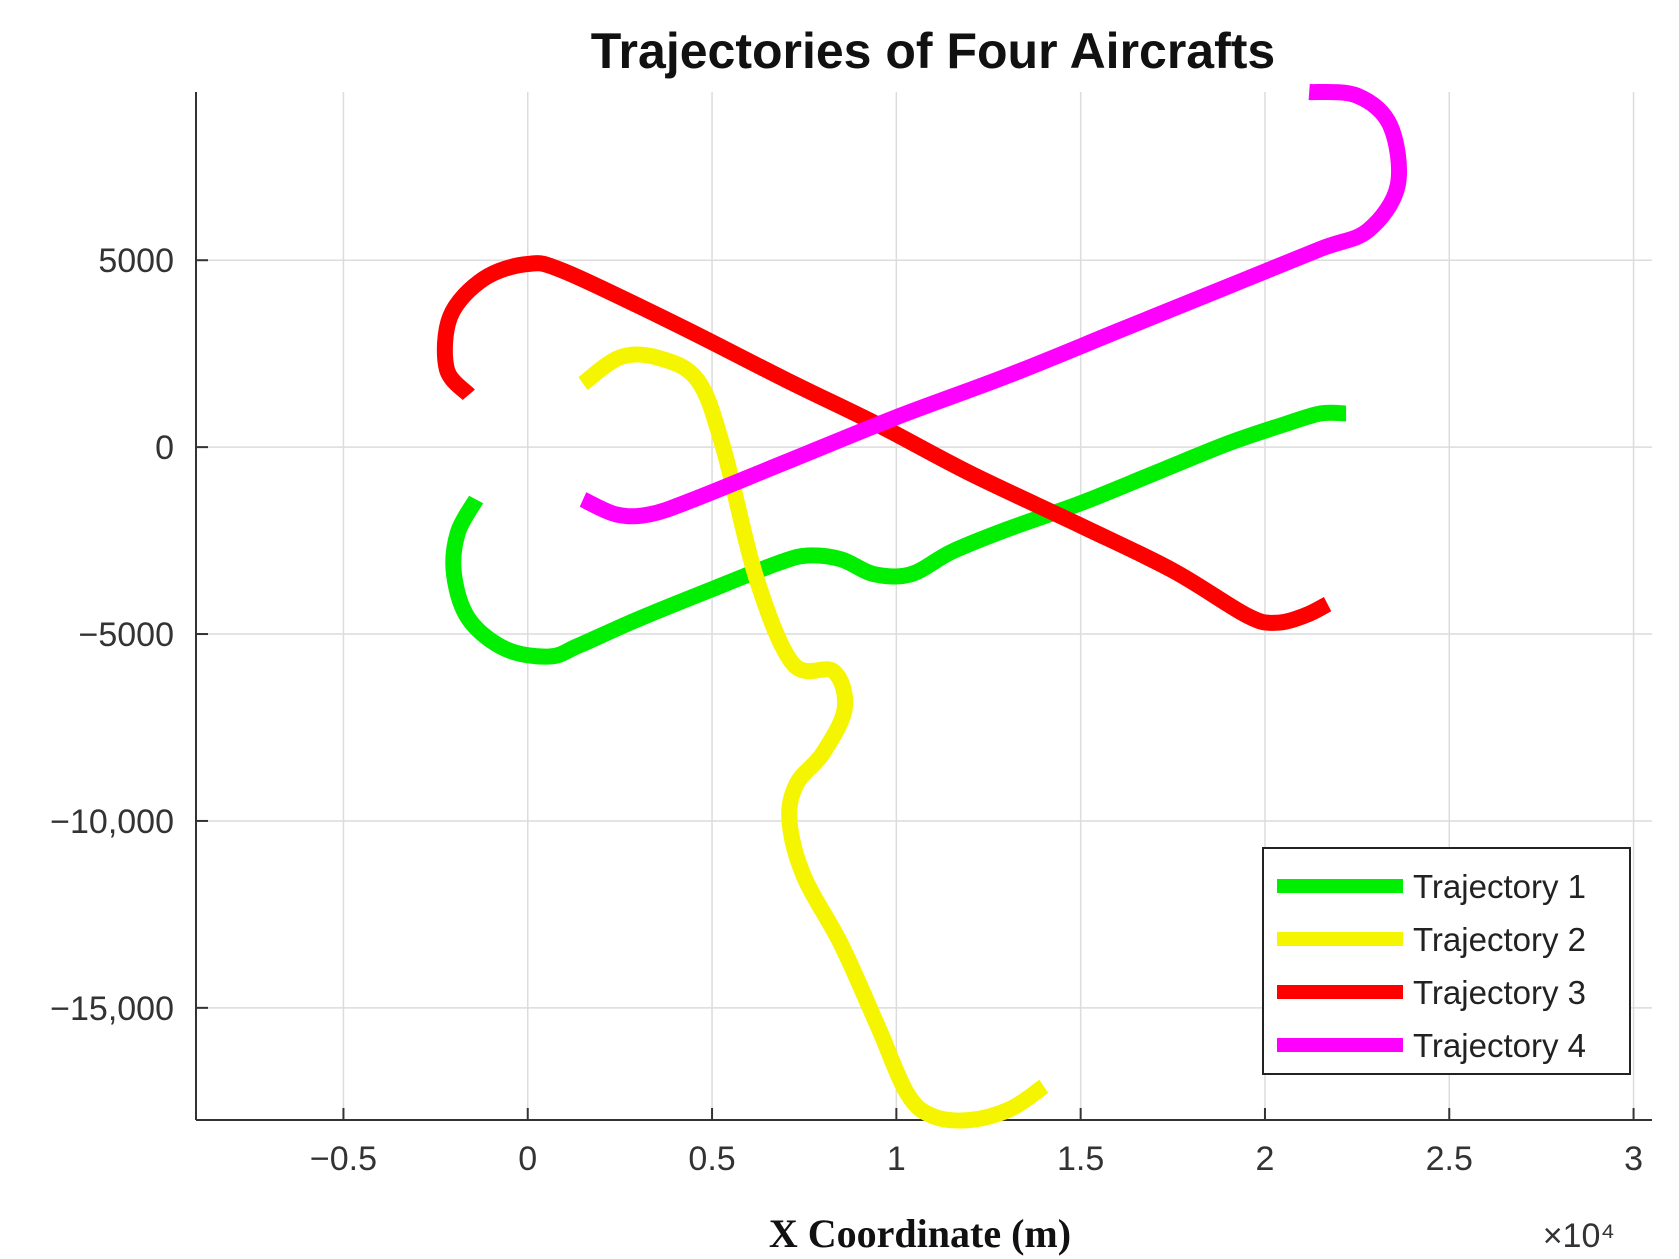 The height and width of the screenshot is (1259, 1679). Describe the element at coordinates (343, 1159) in the screenshot. I see `x-tick-label: −0.5` at that location.